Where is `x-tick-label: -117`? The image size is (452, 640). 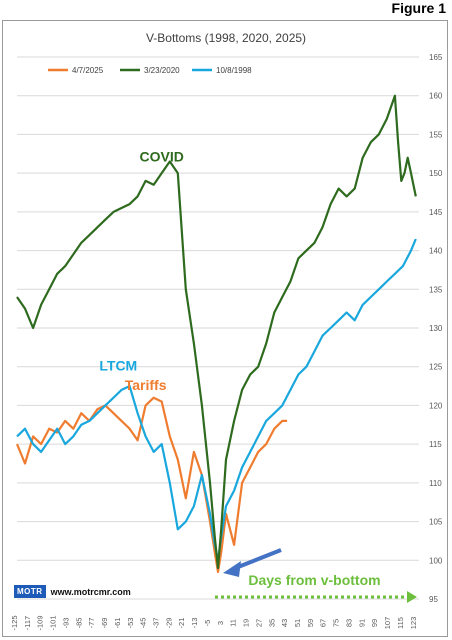
x-tick-label: -117 is located at coordinates (27, 623).